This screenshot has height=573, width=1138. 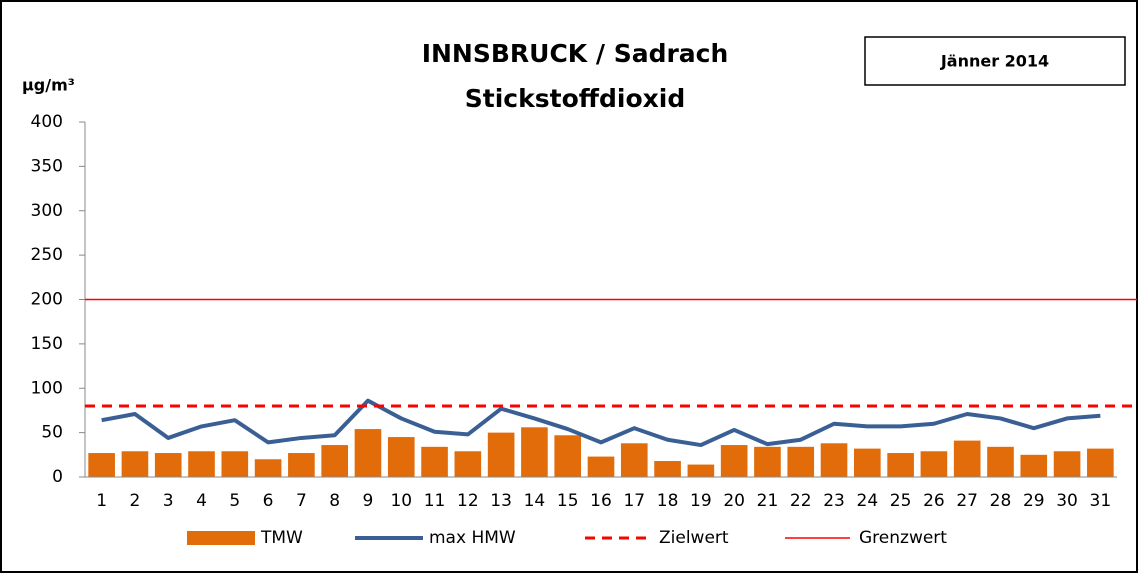 What do you see at coordinates (47, 388) in the screenshot?
I see `y-tick-label: 100` at bounding box center [47, 388].